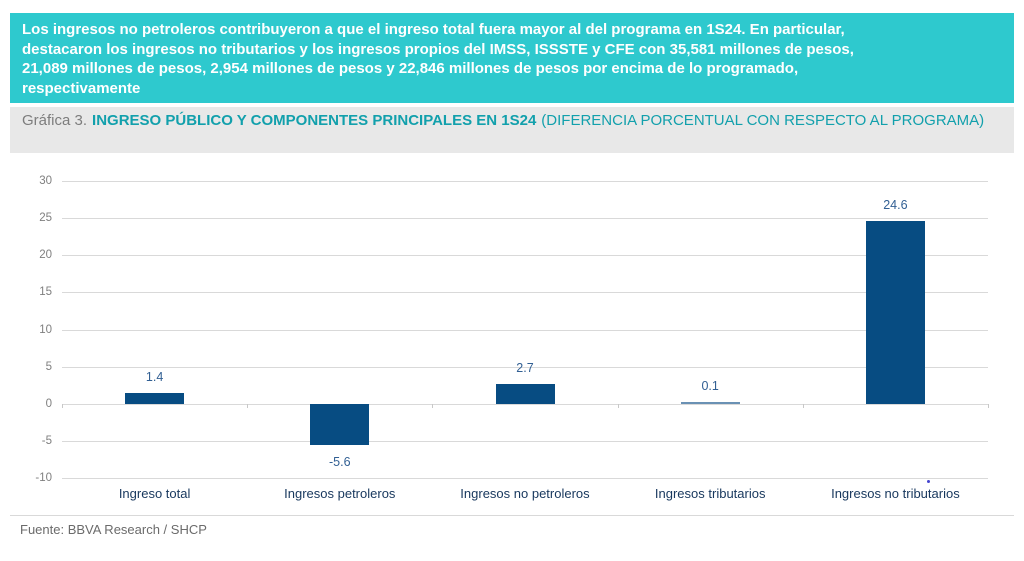 The height and width of the screenshot is (561, 1024). I want to click on y-axis-tick-label: 10, so click(45, 329).